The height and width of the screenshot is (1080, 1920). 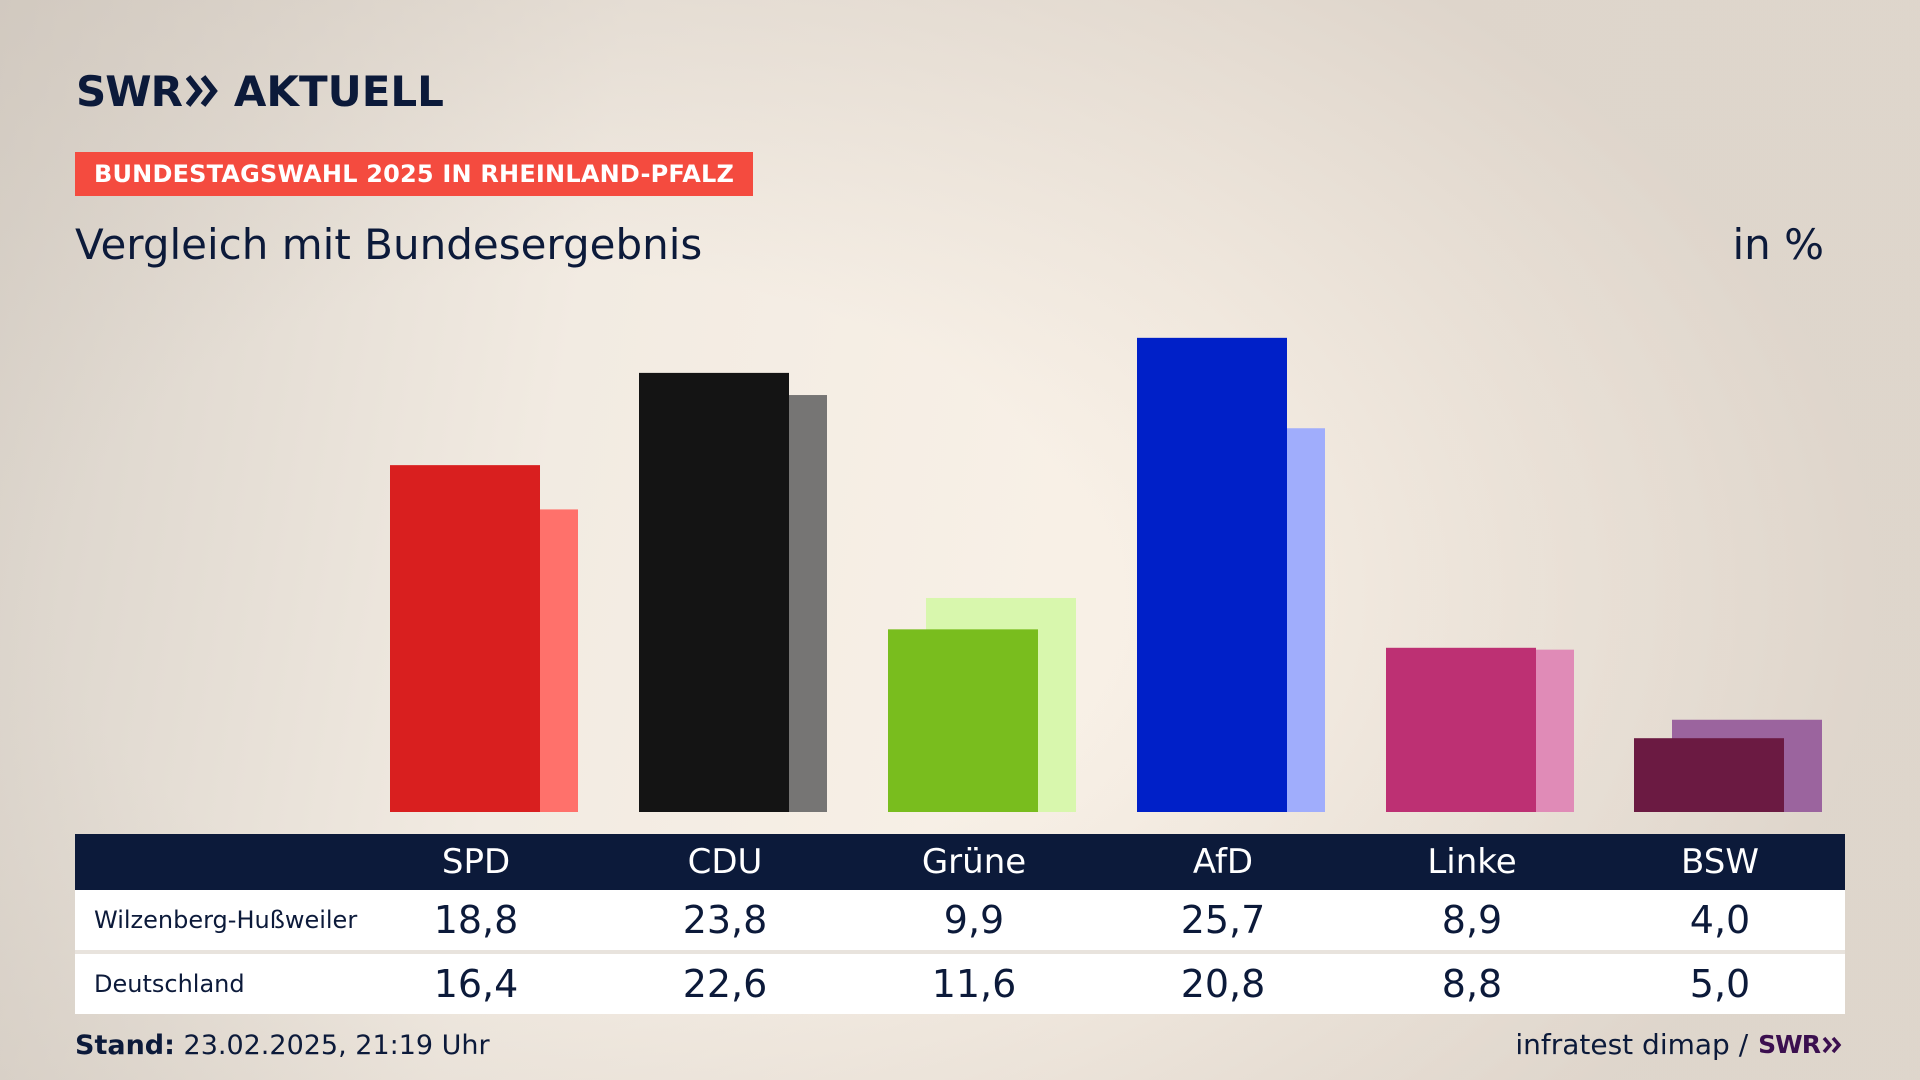 What do you see at coordinates (129, 91) in the screenshot?
I see `logo-swr-text: SWR` at bounding box center [129, 91].